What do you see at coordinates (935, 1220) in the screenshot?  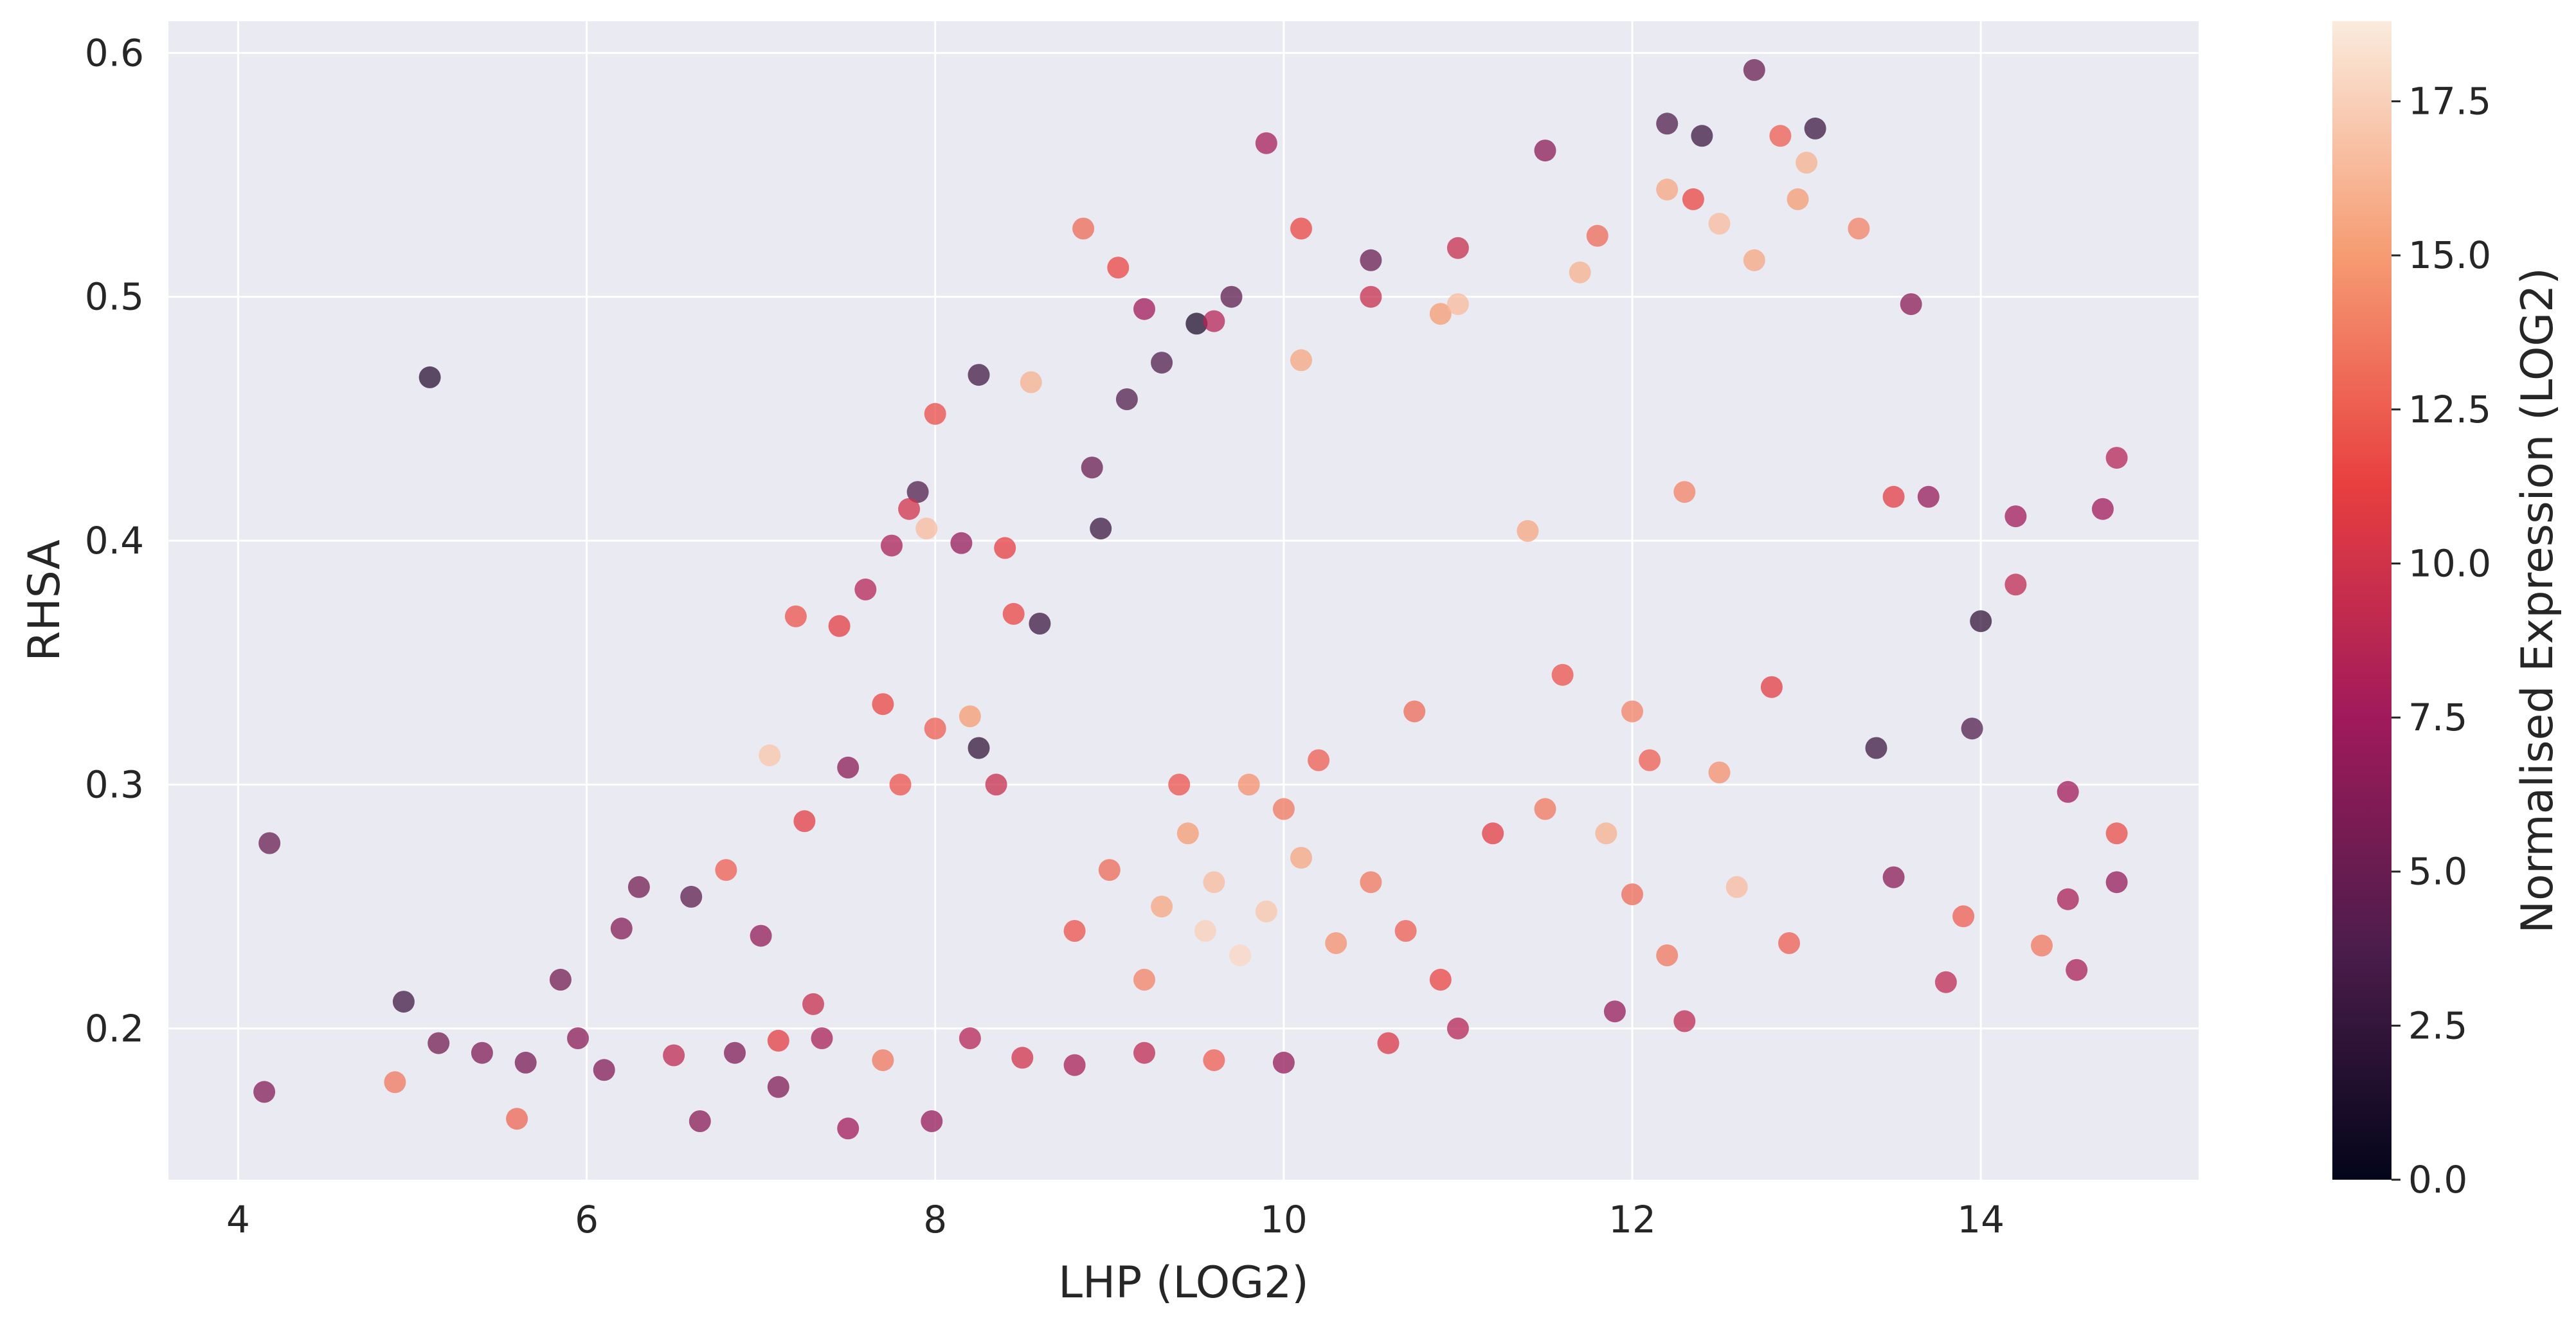 I see `x-tick-label: 8` at bounding box center [935, 1220].